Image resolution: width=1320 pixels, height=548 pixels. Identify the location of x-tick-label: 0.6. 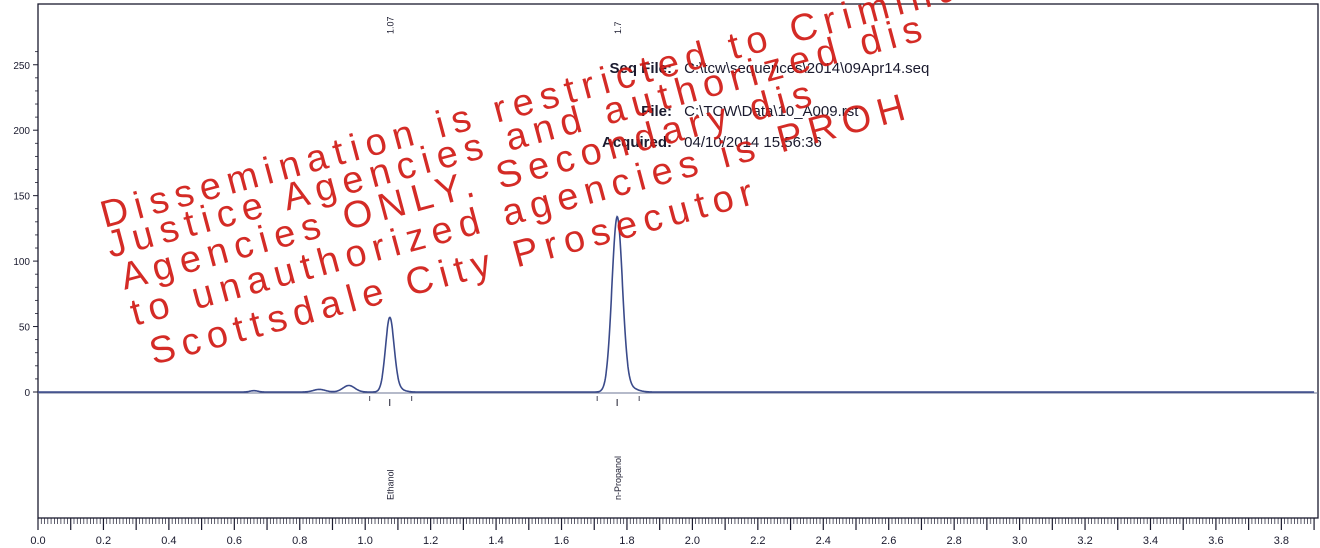
(234, 541).